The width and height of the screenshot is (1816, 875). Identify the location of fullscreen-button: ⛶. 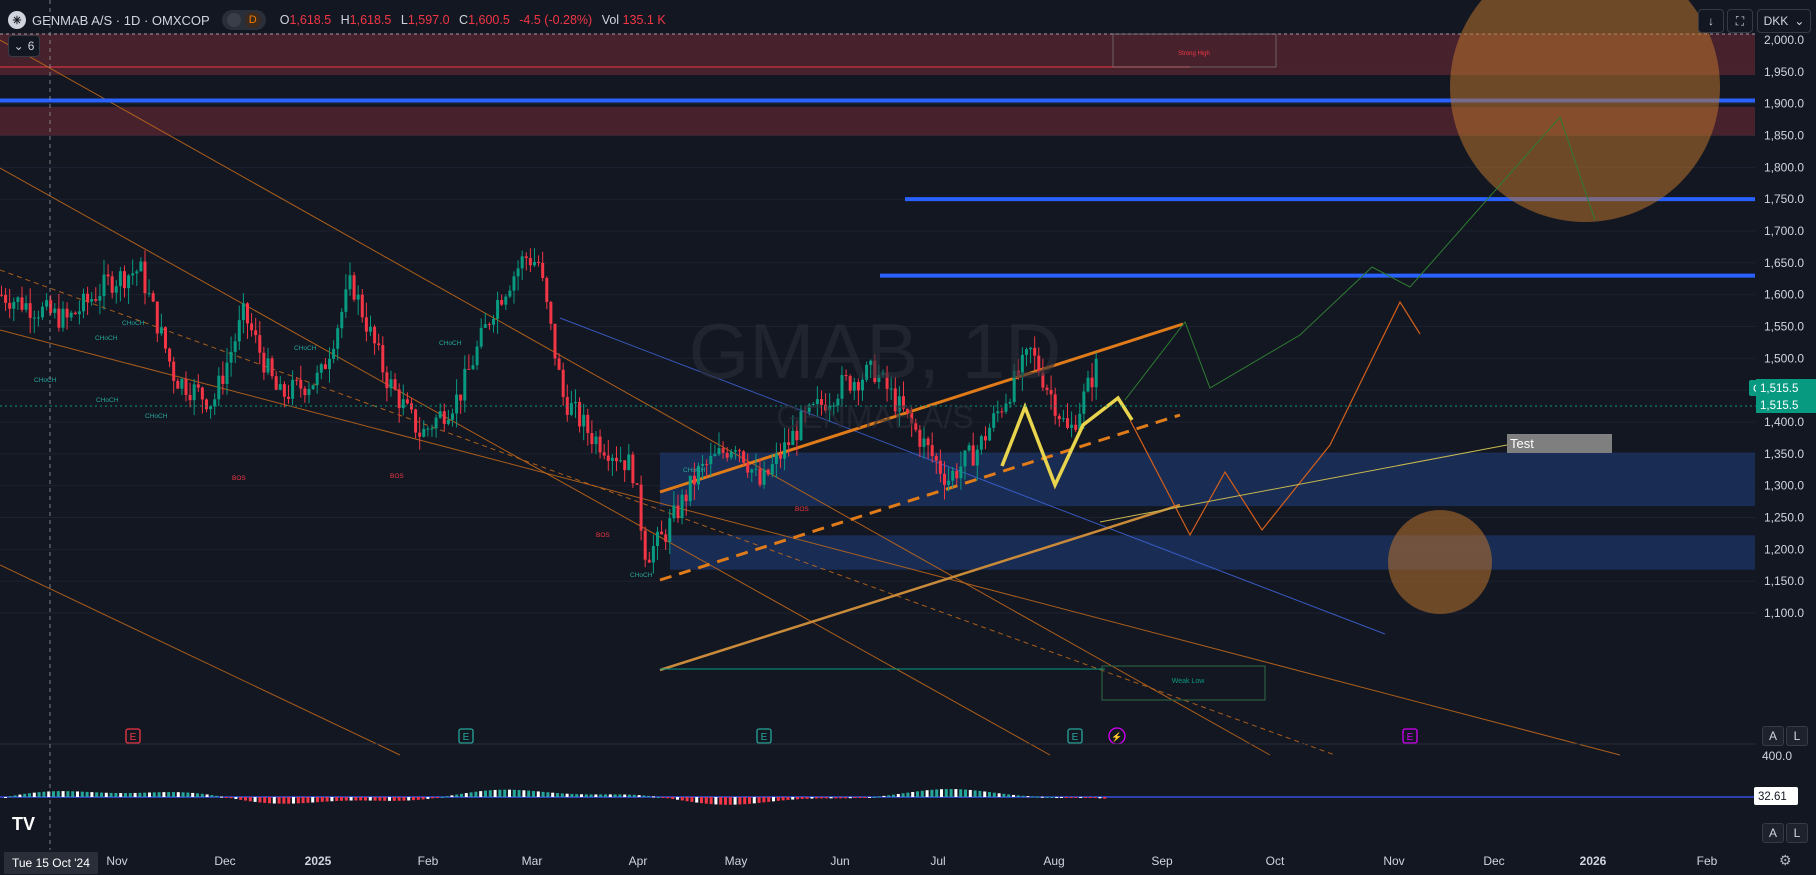
(1740, 21).